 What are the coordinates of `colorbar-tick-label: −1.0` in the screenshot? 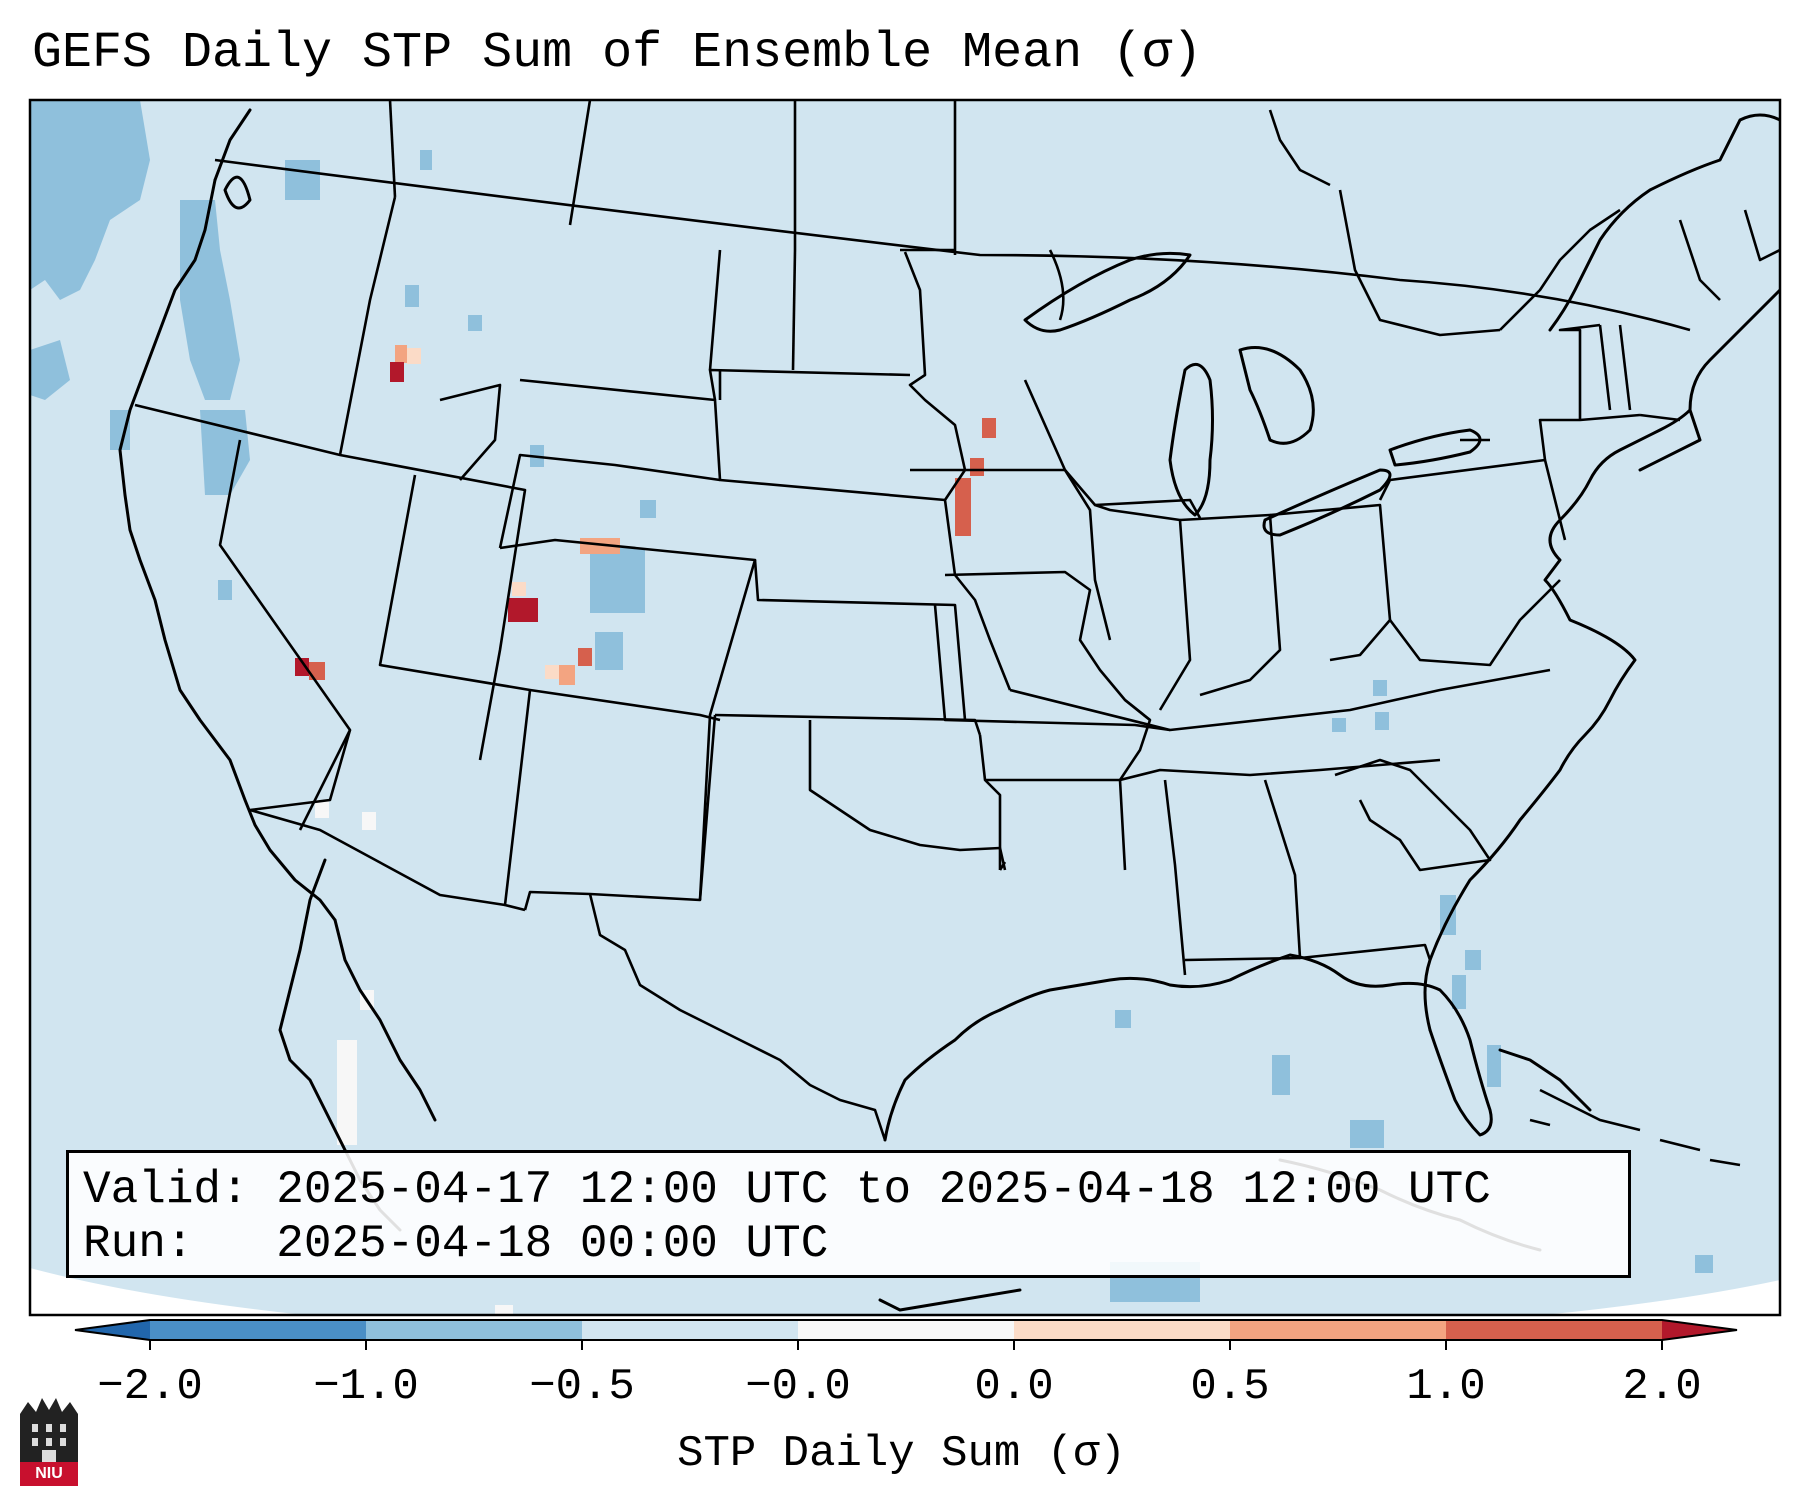 It's located at (366, 1387).